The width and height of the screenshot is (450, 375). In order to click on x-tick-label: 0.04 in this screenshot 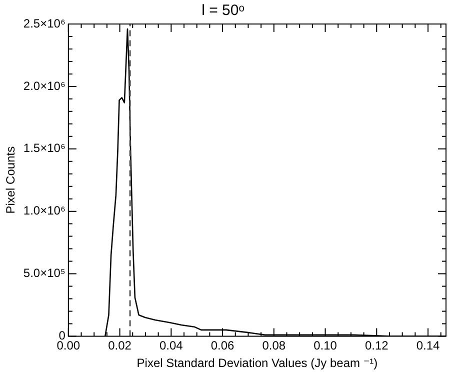, I will do `click(171, 345)`.